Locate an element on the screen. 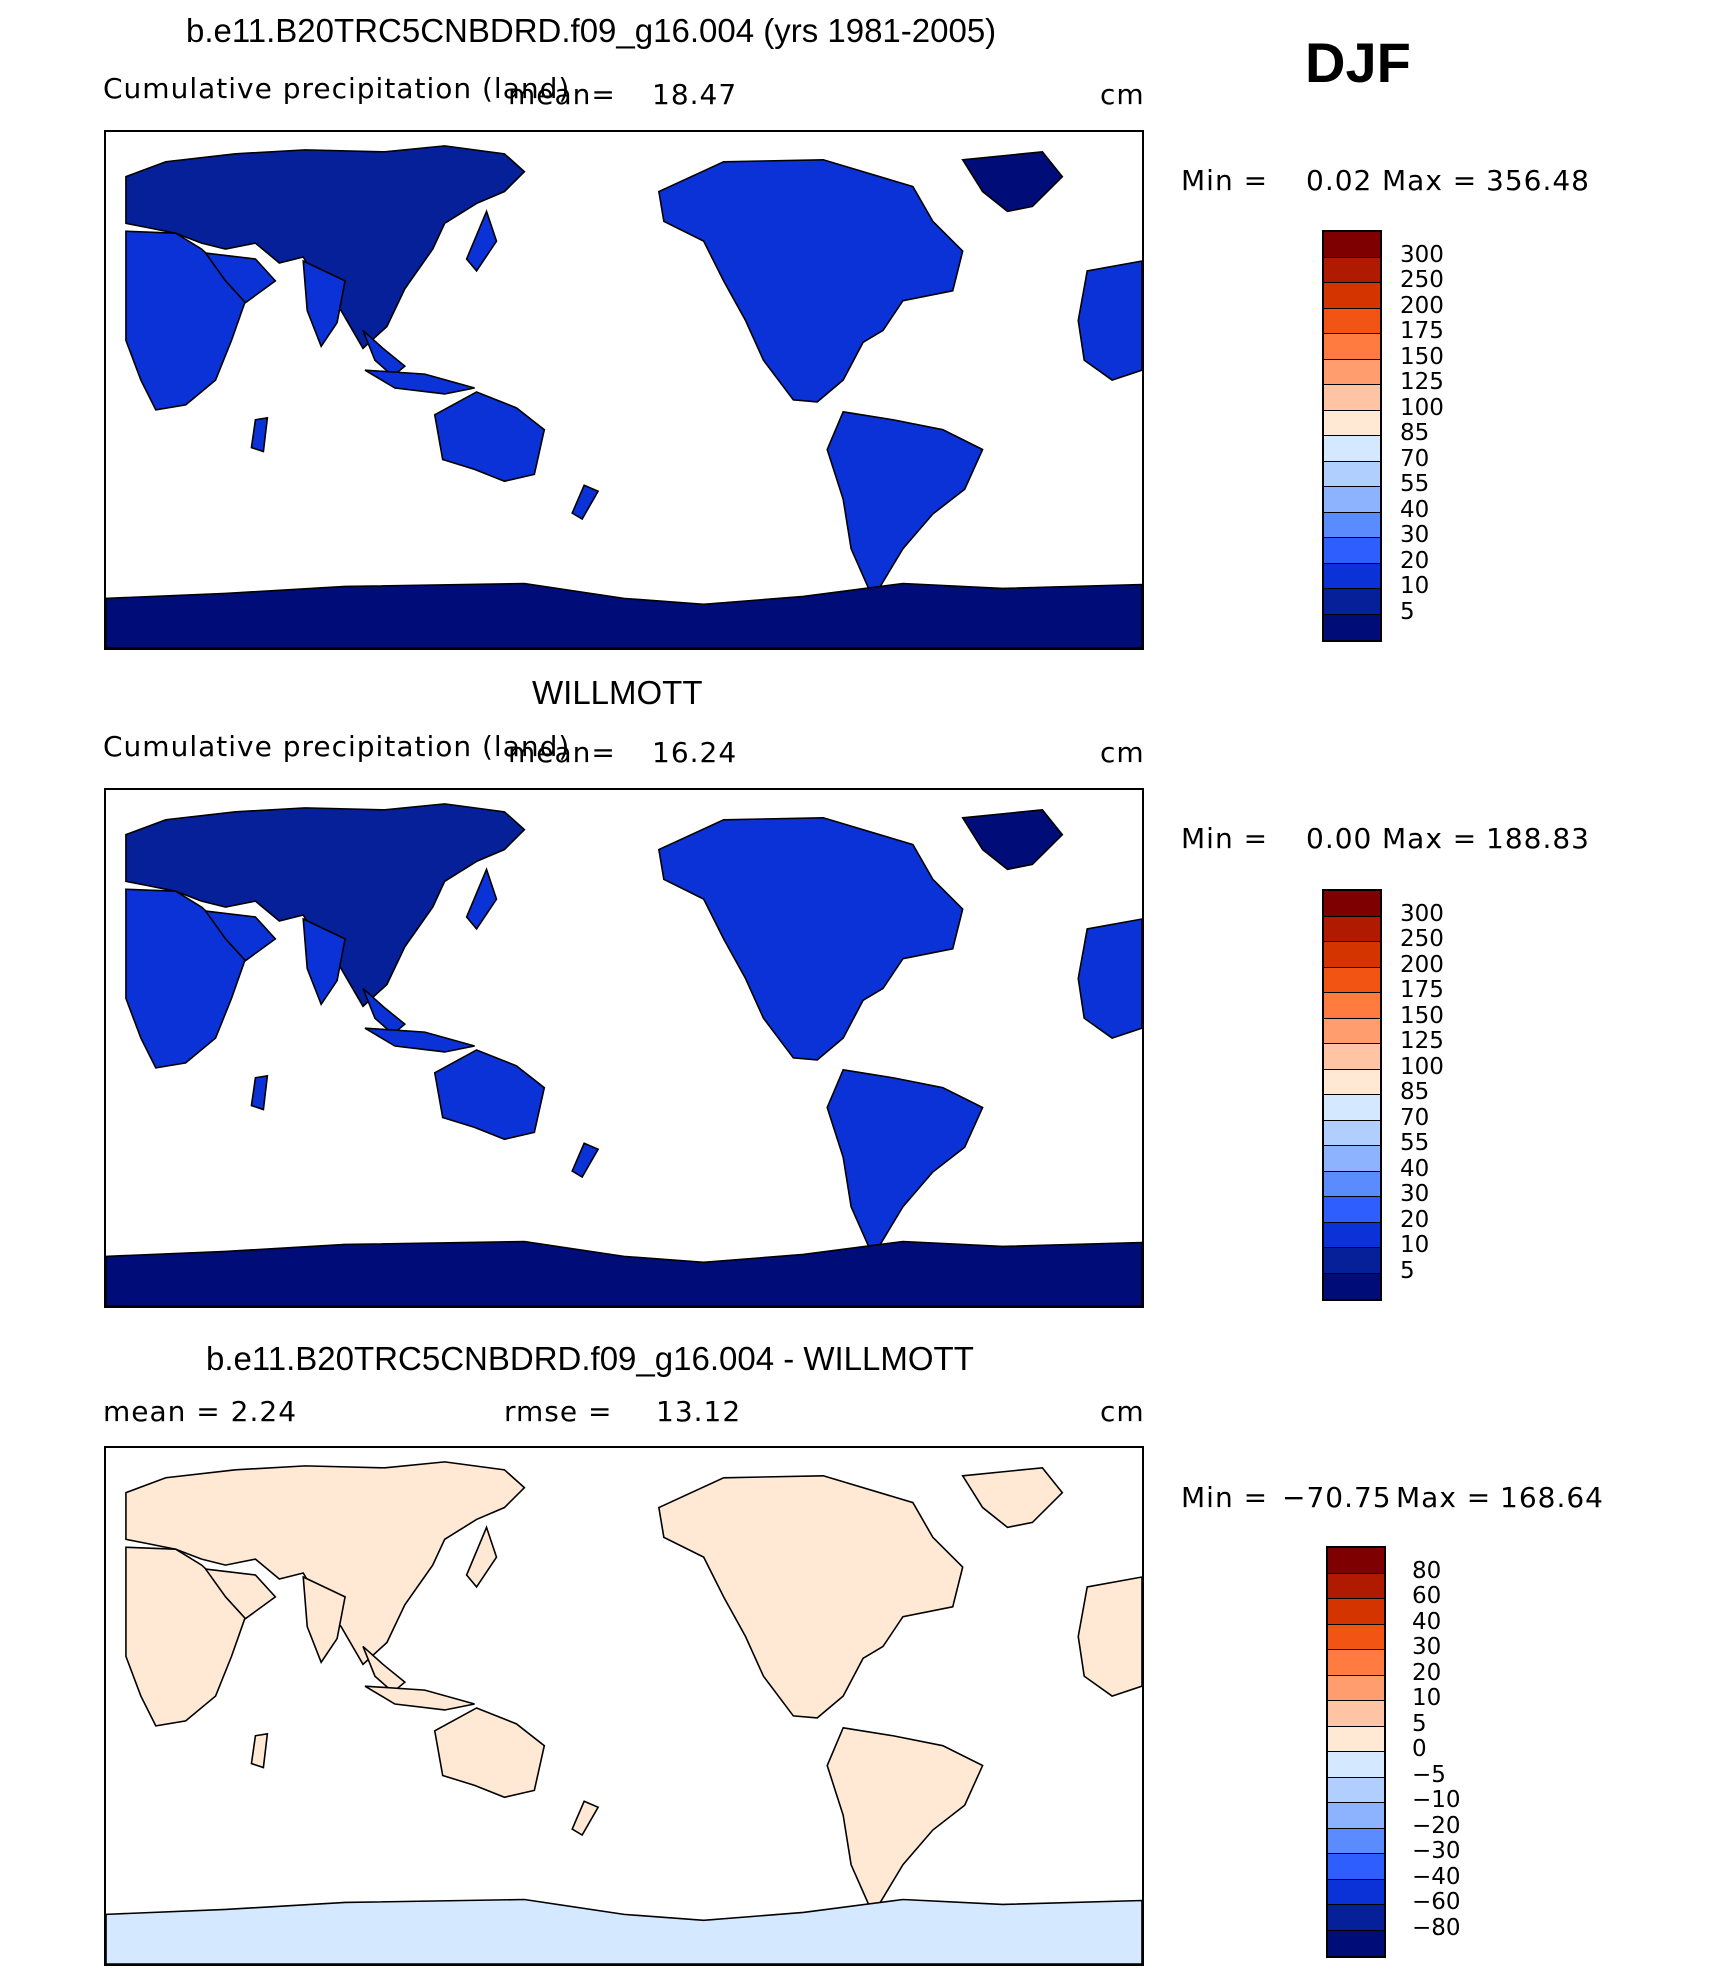 This screenshot has height=1981, width=1710. landmass-greenland is located at coordinates (1012, 1498).